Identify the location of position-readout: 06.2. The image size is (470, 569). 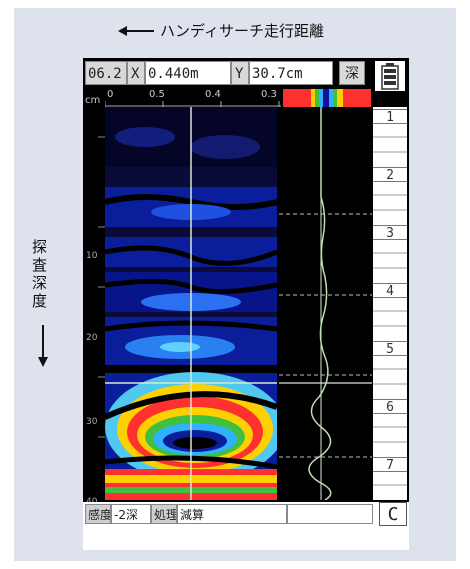
(106, 73).